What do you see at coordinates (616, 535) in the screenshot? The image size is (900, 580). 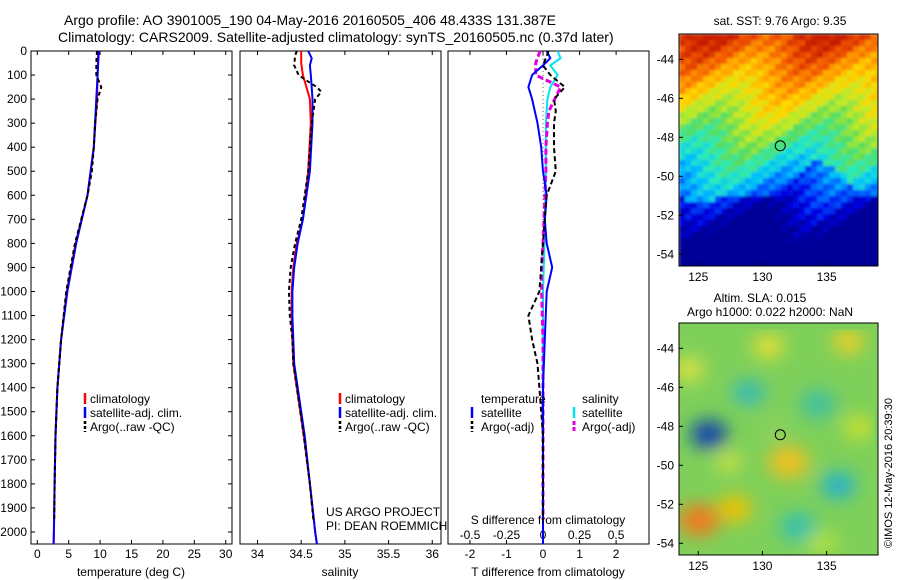 I see `salinity-difference-tick-label: 0.5` at bounding box center [616, 535].